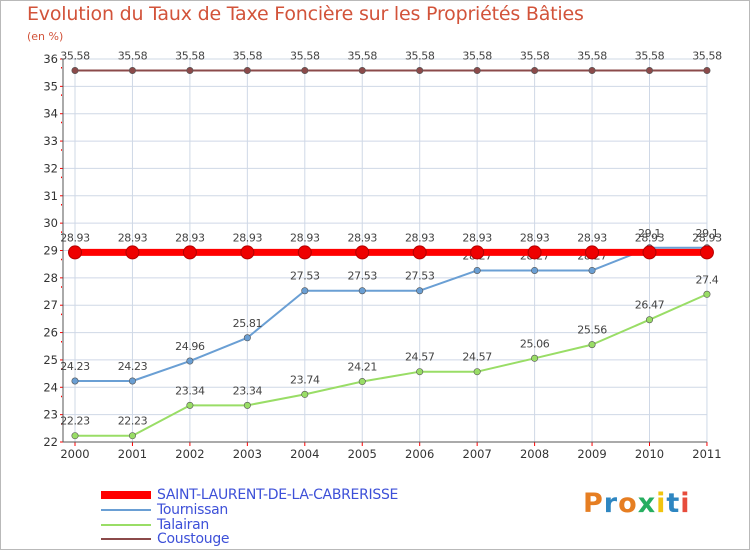 The image size is (750, 550). What do you see at coordinates (611, 503) in the screenshot?
I see `logo-letter-1: r` at bounding box center [611, 503].